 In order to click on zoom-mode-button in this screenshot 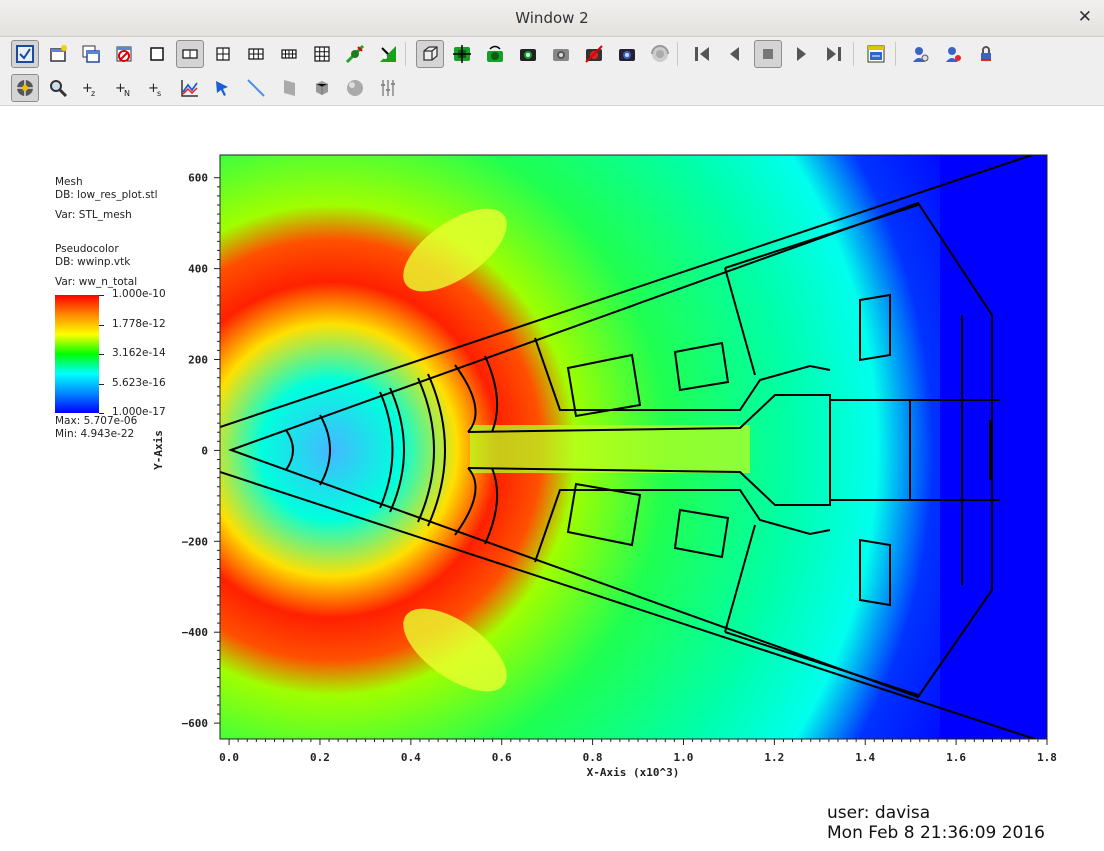, I will do `click(58, 88)`.